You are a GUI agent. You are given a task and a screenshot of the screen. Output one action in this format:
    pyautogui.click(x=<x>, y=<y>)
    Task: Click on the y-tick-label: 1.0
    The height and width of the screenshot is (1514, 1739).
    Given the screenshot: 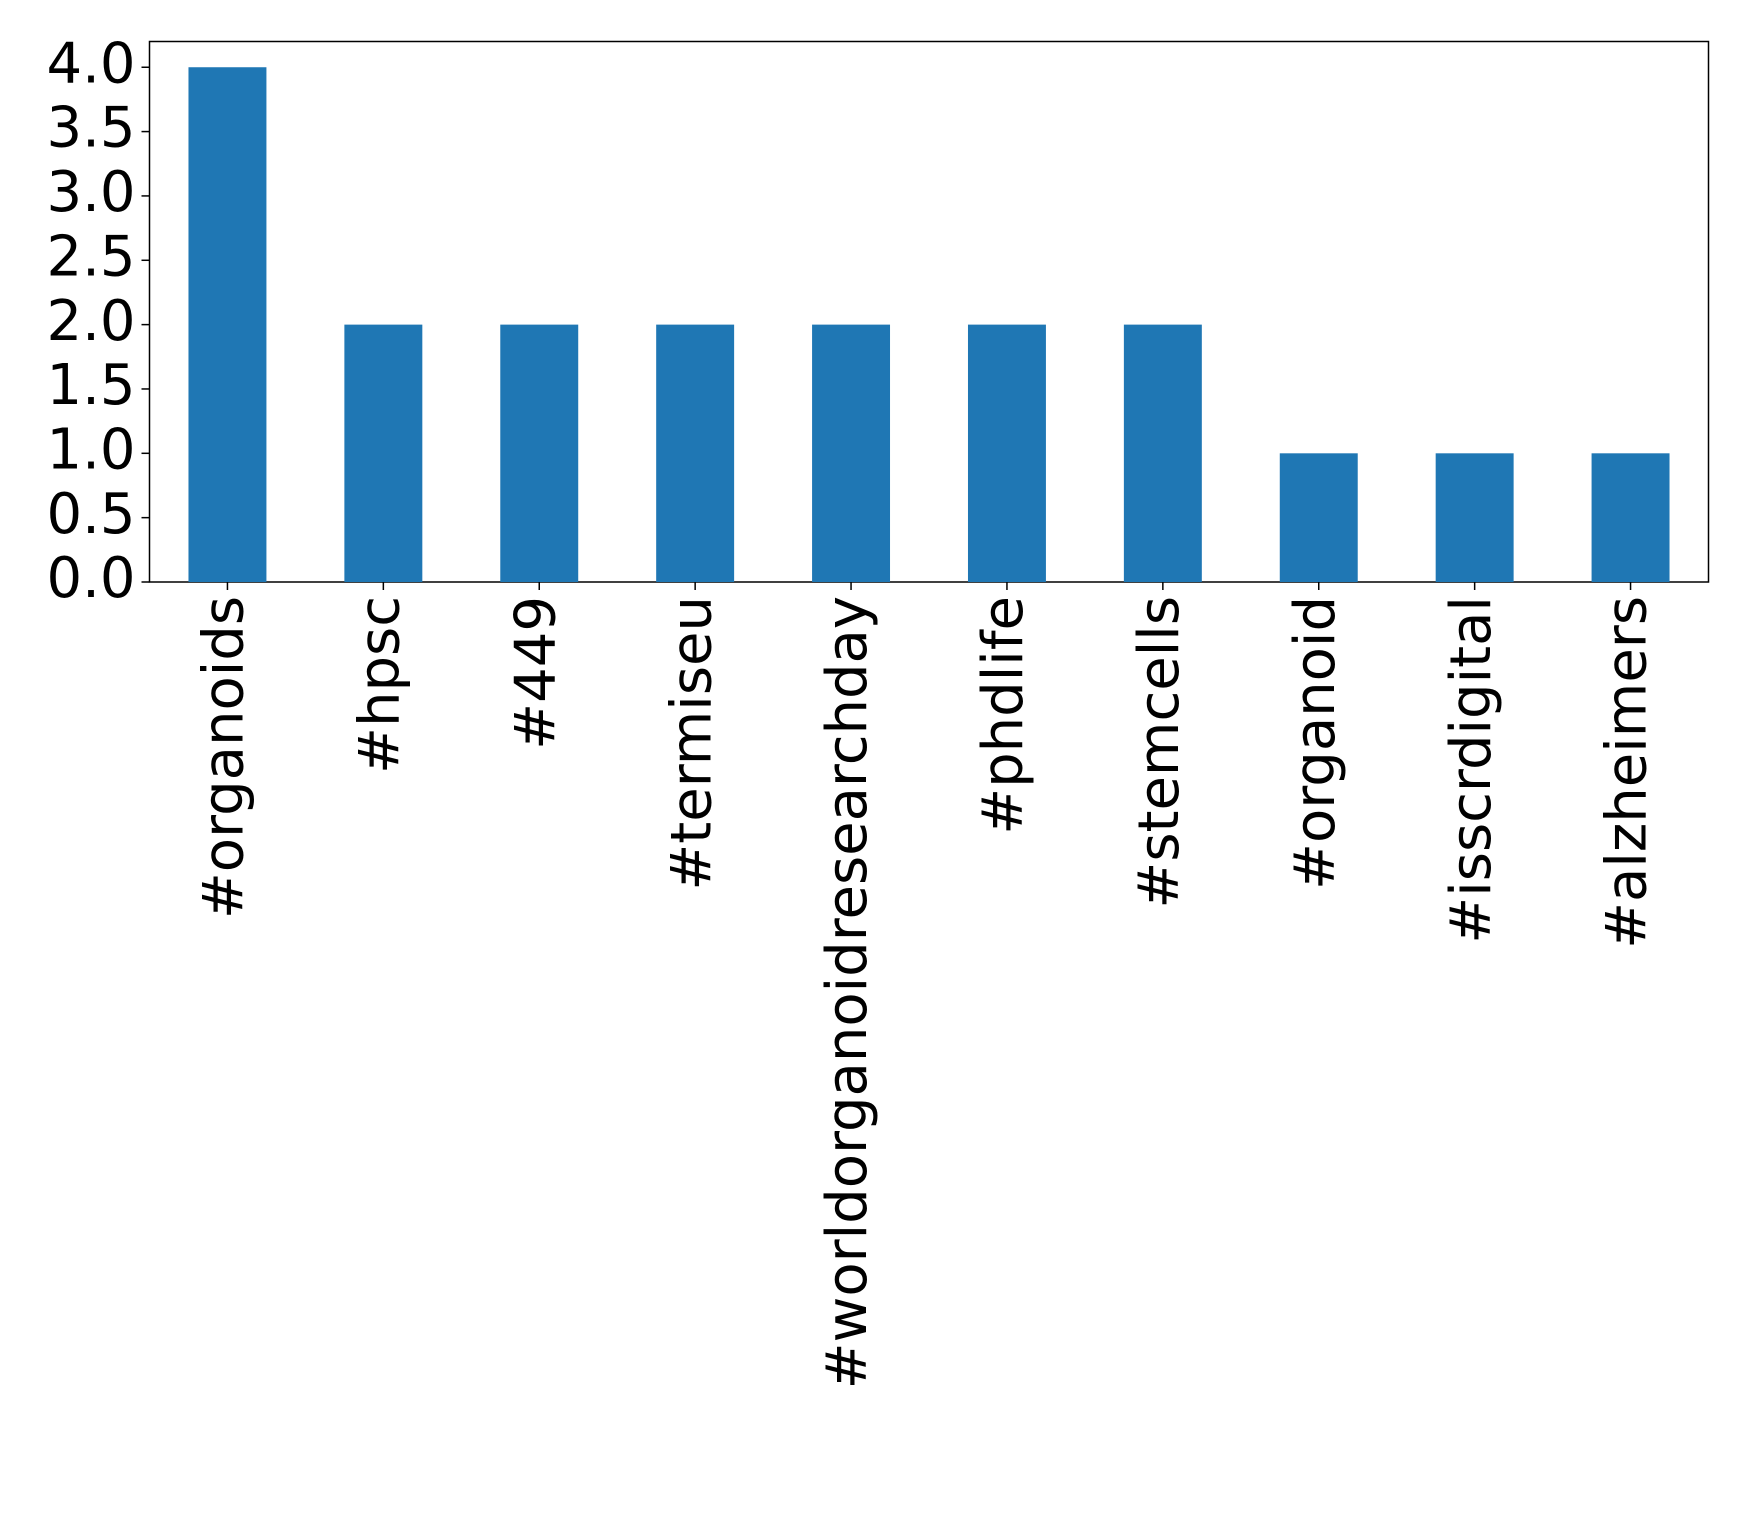 What is the action you would take?
    pyautogui.click(x=90, y=449)
    